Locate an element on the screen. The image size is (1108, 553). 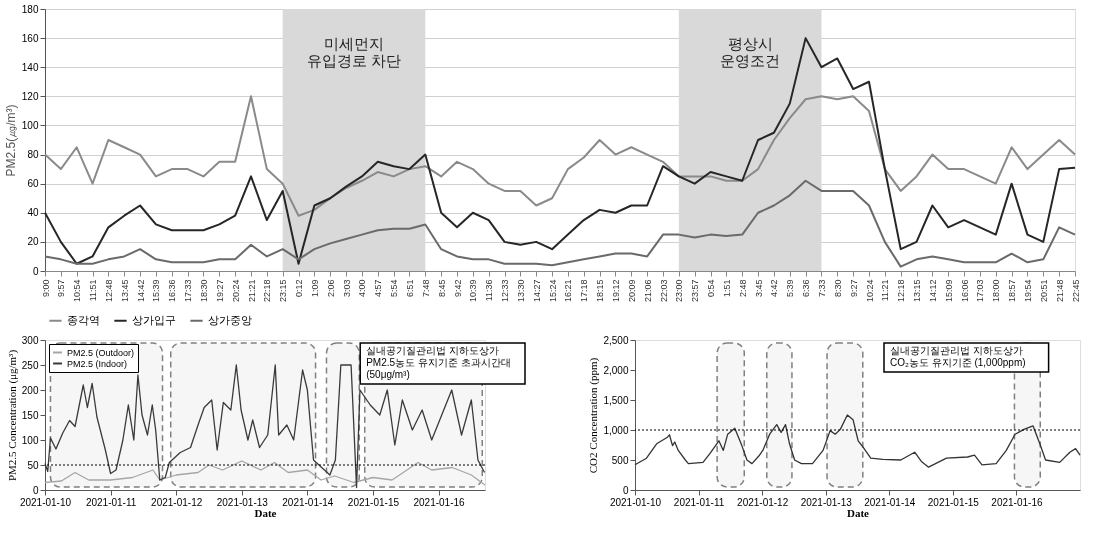
x-tick-label: 2021-01-13 is located at coordinates (826, 502).